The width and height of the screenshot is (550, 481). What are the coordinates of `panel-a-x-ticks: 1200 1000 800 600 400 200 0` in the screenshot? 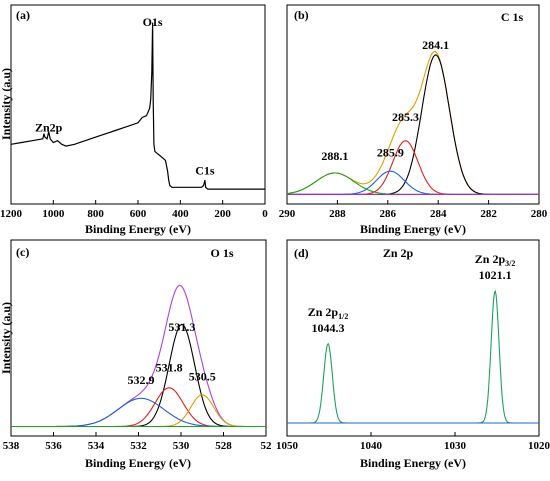 It's located at (134, 210).